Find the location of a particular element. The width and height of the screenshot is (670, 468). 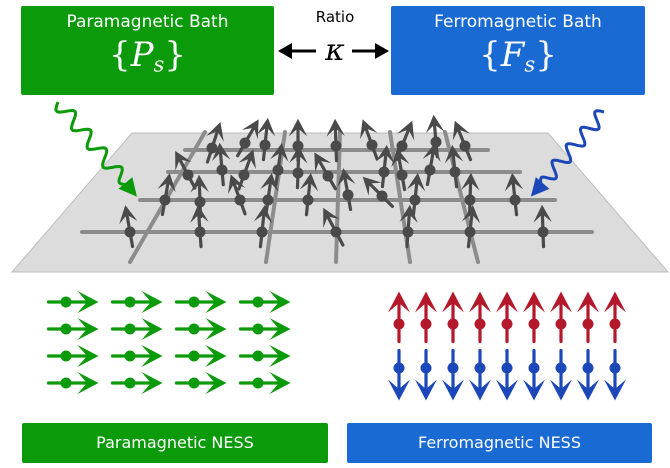

paramagnetic-ness-box: Paramagnetic NESS is located at coordinates (175, 443).